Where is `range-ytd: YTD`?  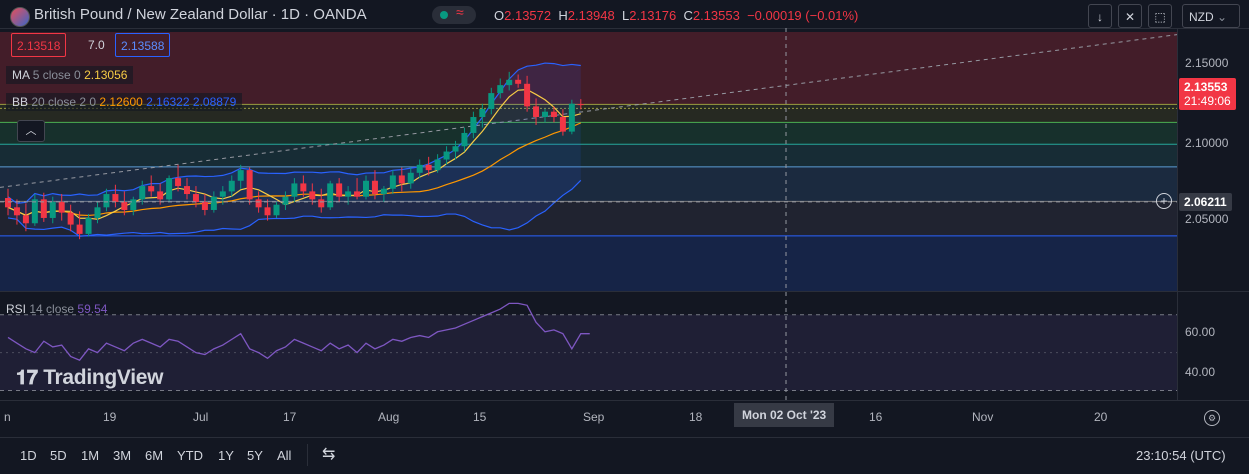
range-ytd: YTD is located at coordinates (190, 455).